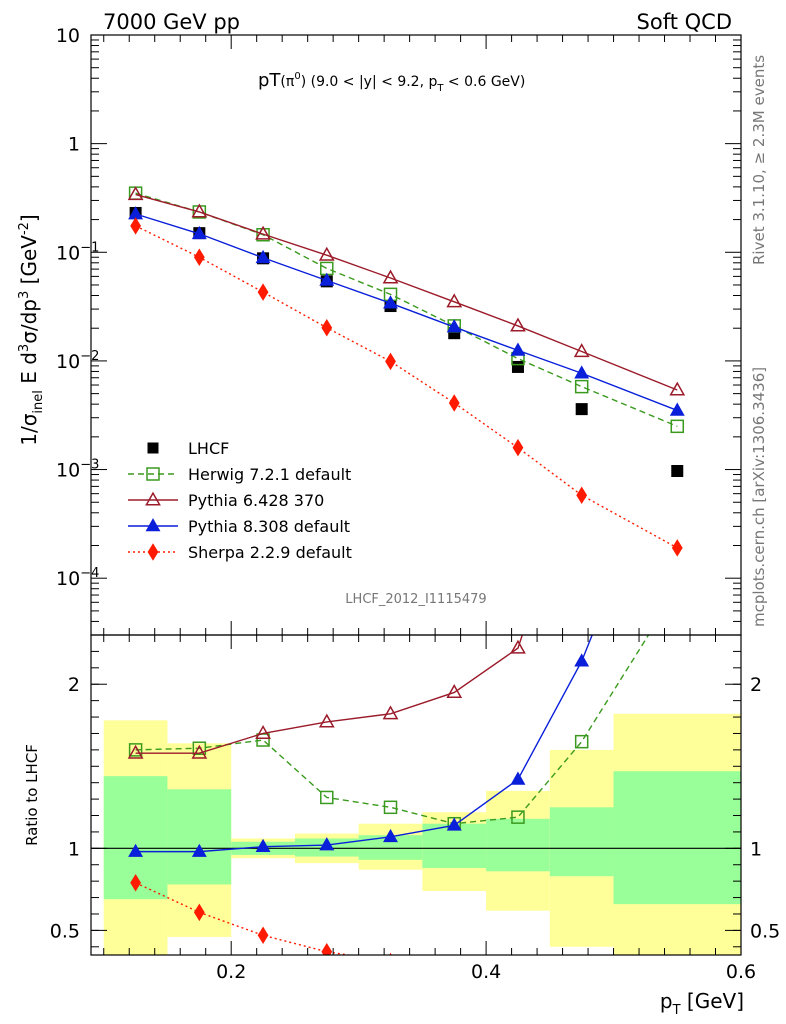  Describe the element at coordinates (188, 448) in the screenshot. I see `legend-item: LHCF` at that location.